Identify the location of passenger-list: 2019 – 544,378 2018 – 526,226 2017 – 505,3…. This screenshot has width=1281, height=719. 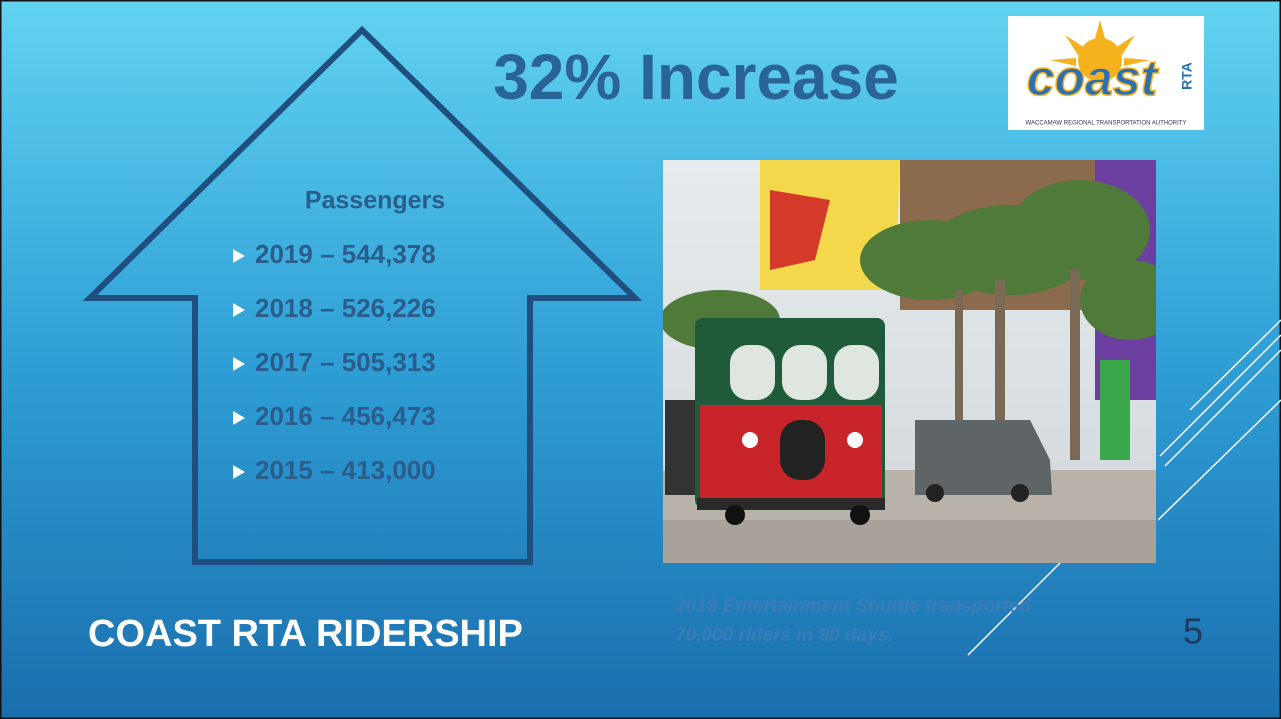
(334, 362).